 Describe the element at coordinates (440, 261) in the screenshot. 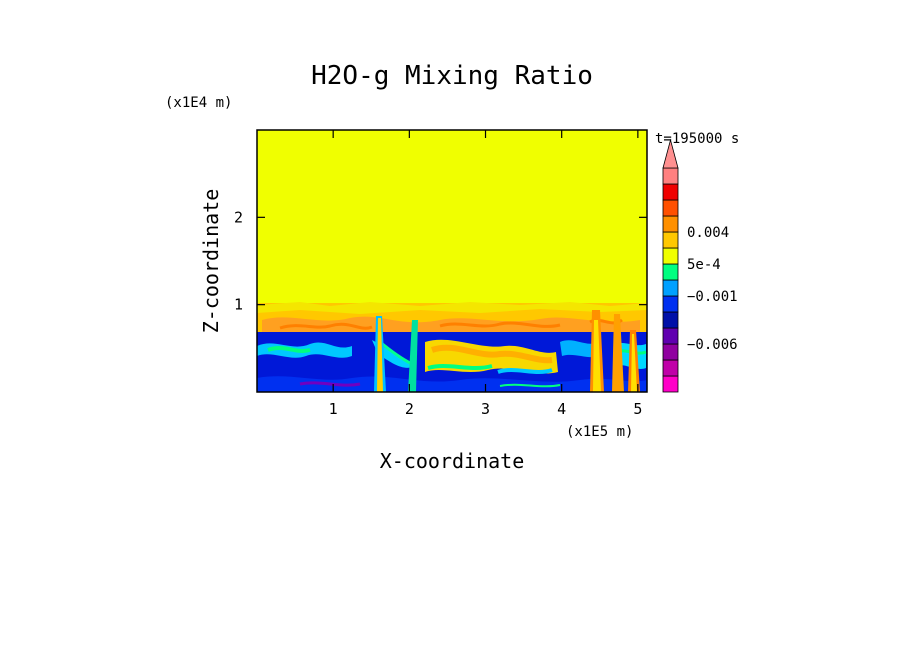

I see `y-axis-ticks: 12` at that location.